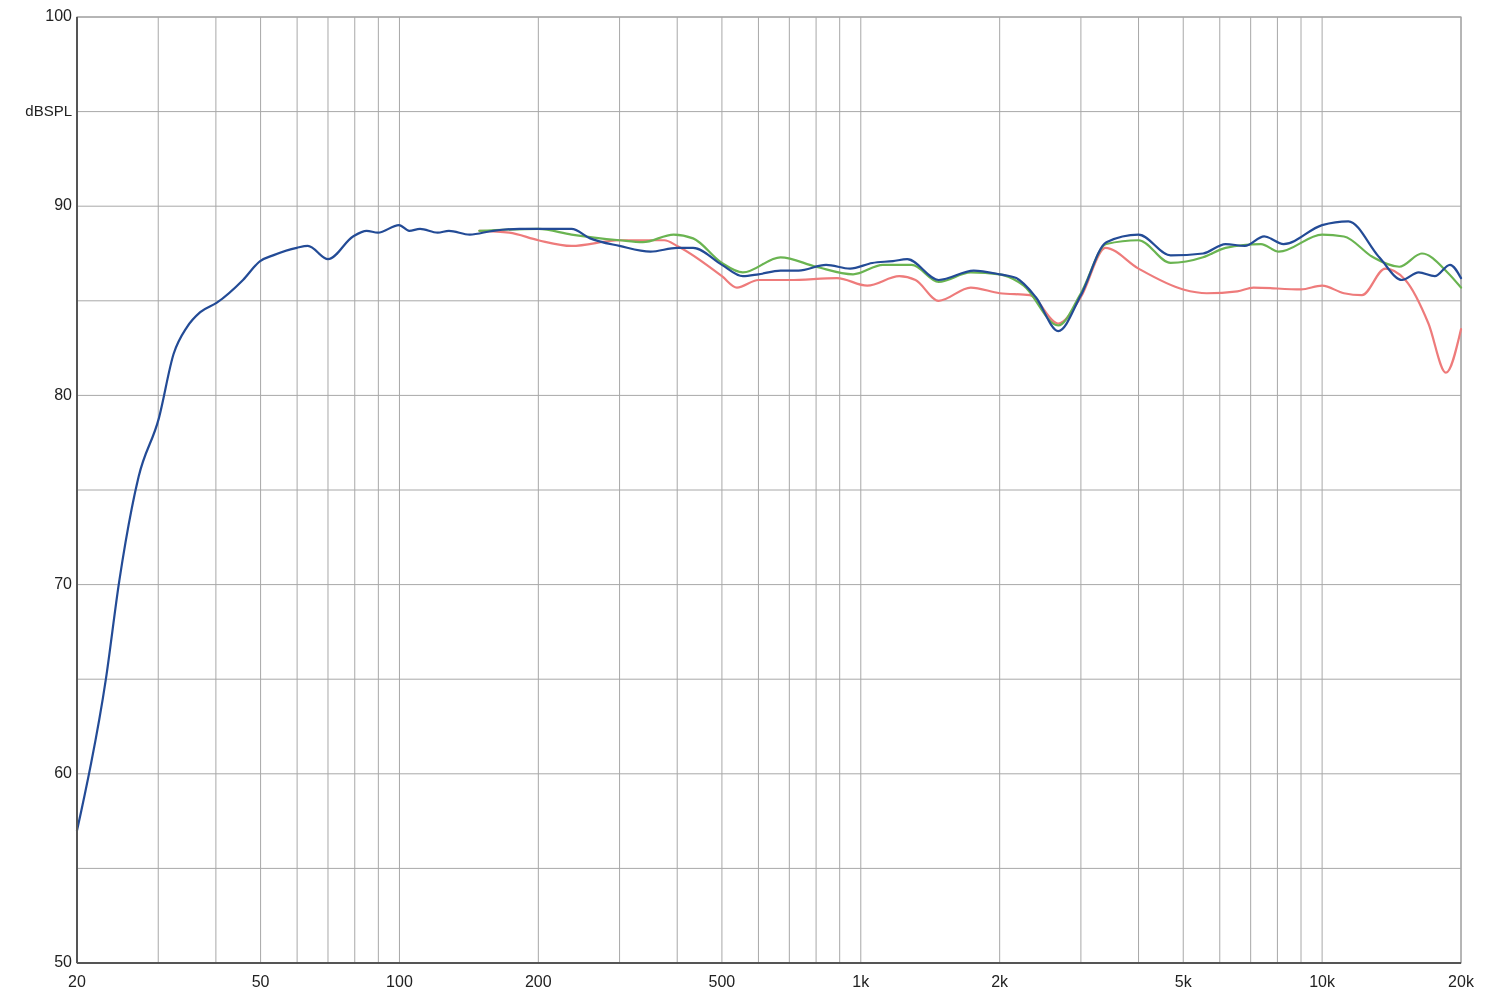  What do you see at coordinates (260, 982) in the screenshot?
I see `x-tick-label: 50` at bounding box center [260, 982].